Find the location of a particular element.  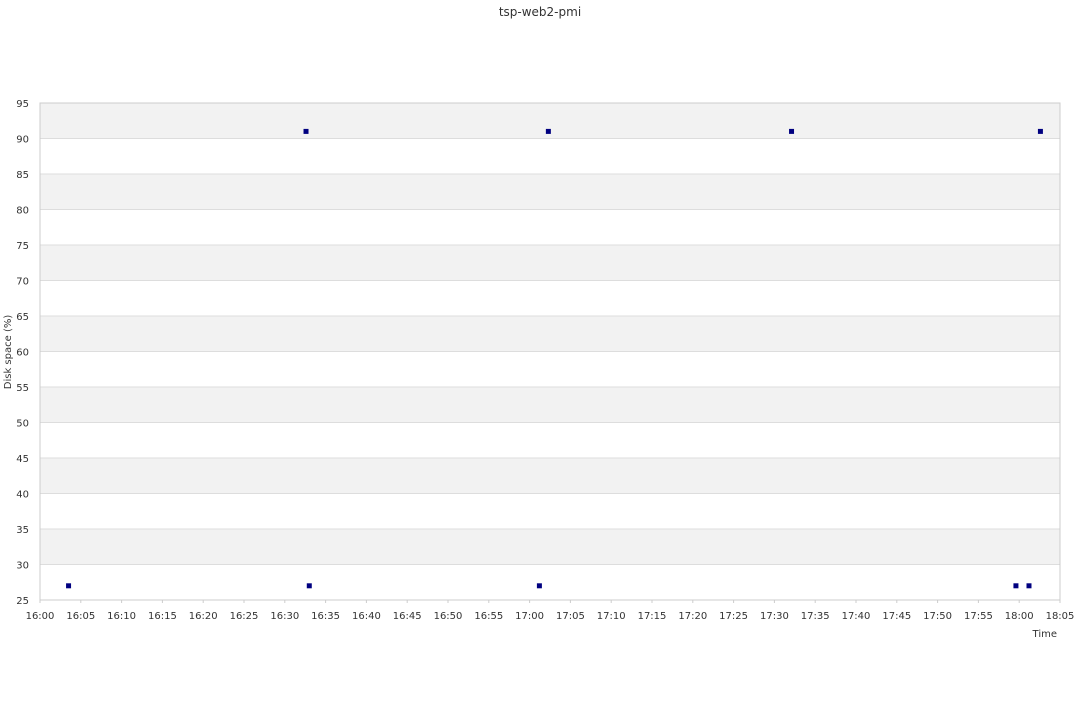

x-tick-label: 16:15 is located at coordinates (162, 616).